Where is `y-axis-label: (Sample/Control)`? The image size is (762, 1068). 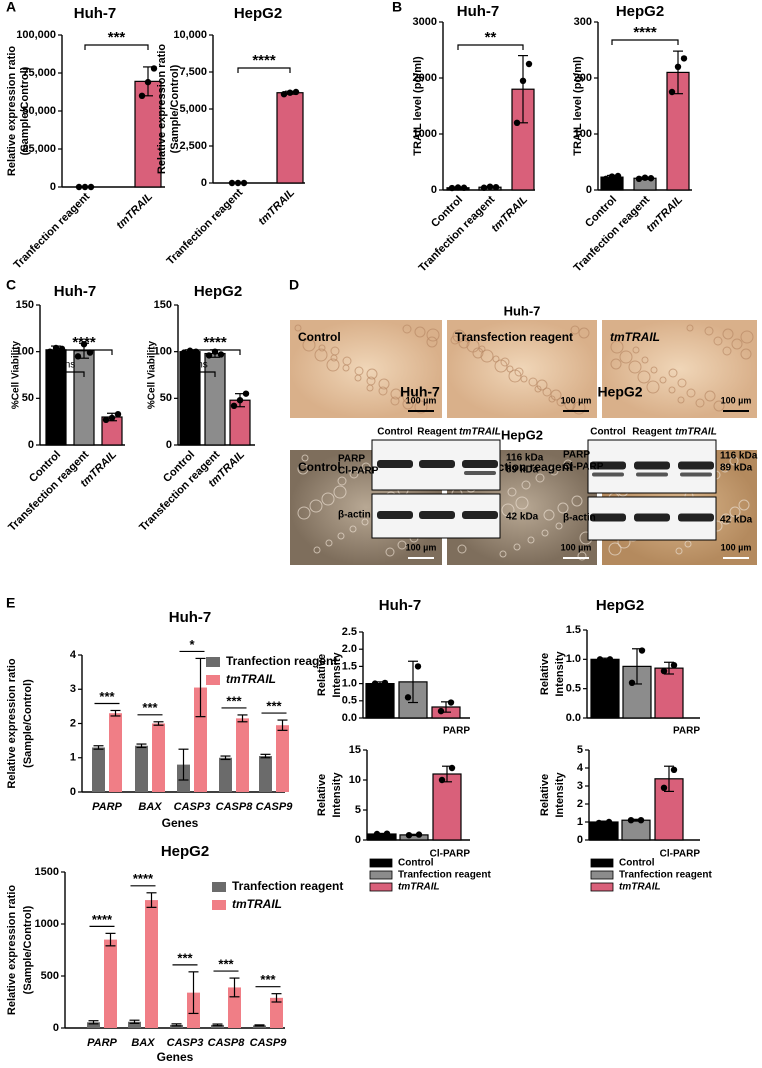
y-axis-label: (Sample/Control) is located at coordinates (25, 110).